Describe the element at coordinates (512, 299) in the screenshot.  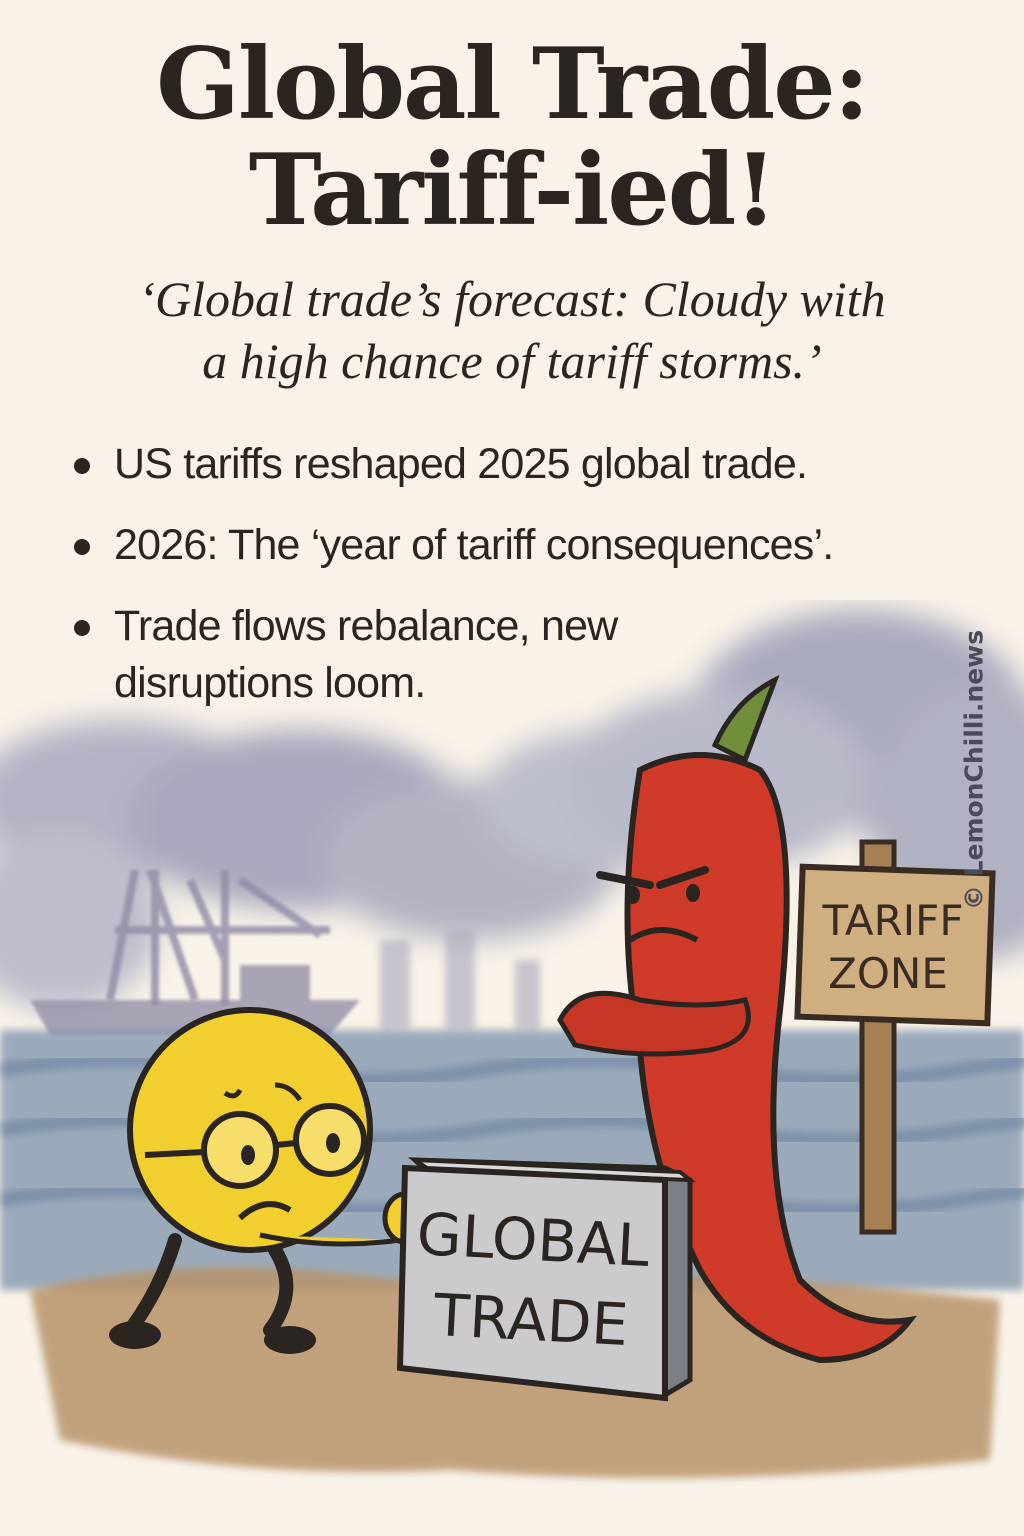
I see `subtitle-line-1: ‘Global trade’s forecast: Cloudy with` at that location.